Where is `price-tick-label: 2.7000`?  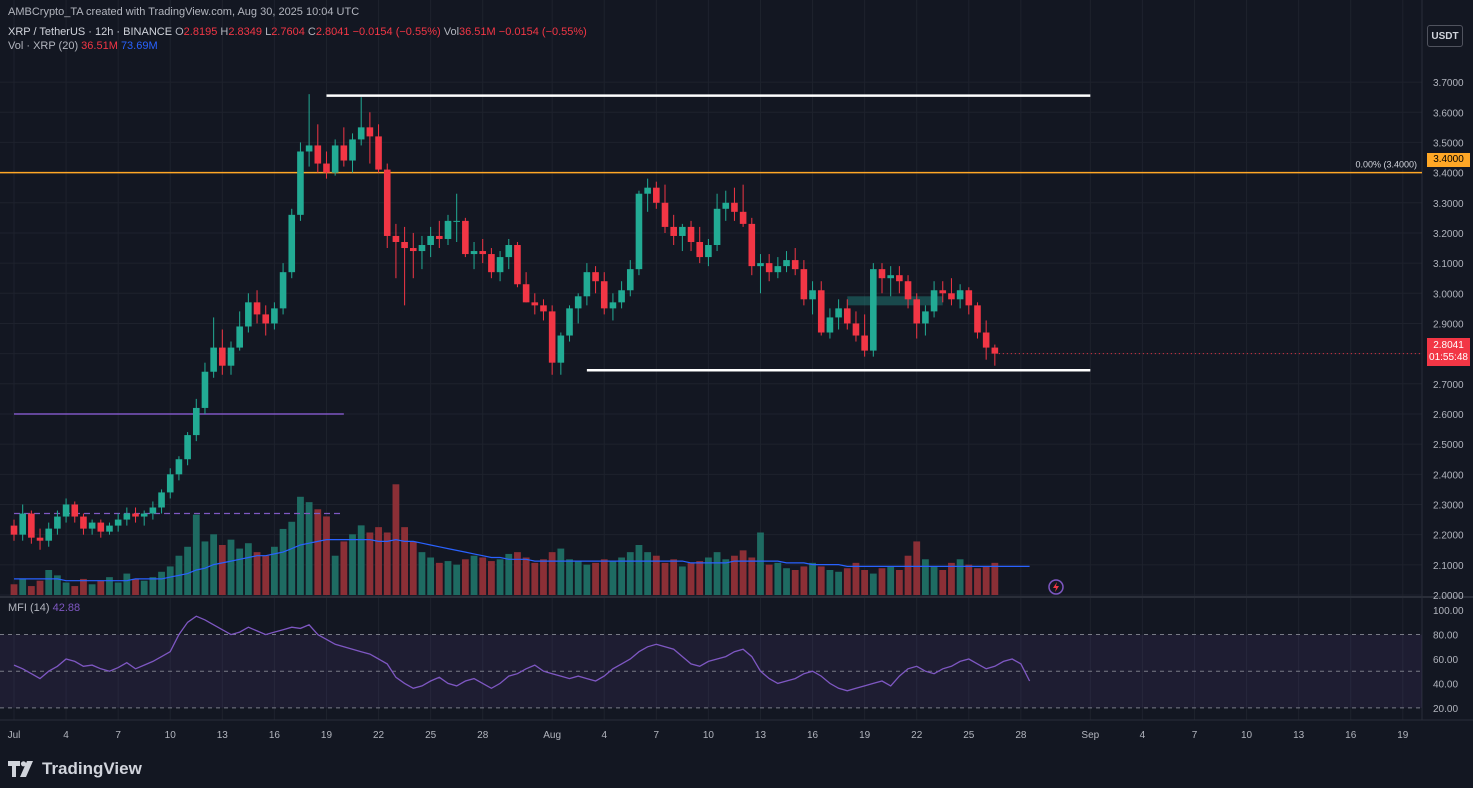
price-tick-label: 2.7000 is located at coordinates (1448, 385).